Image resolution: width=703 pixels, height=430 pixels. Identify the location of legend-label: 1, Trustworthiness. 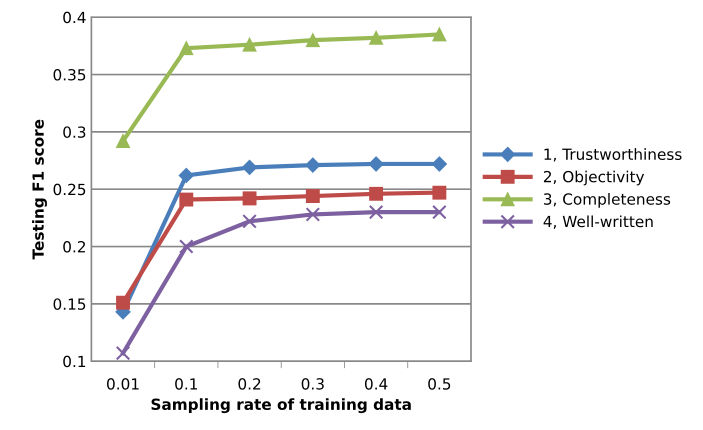
(613, 155).